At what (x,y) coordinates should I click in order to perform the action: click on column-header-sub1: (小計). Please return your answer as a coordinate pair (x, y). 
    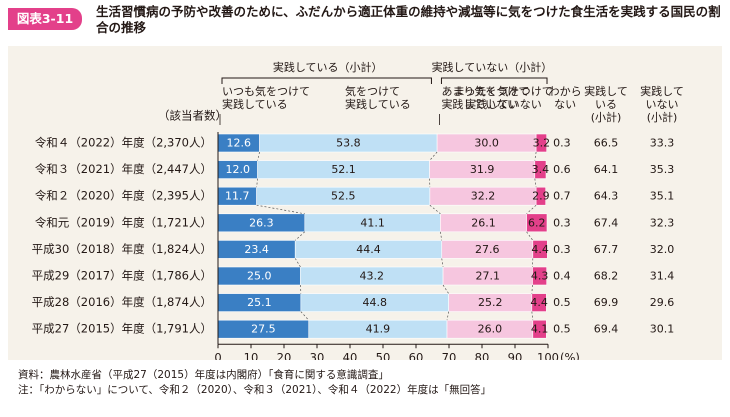
    Looking at the image, I should click on (606, 117).